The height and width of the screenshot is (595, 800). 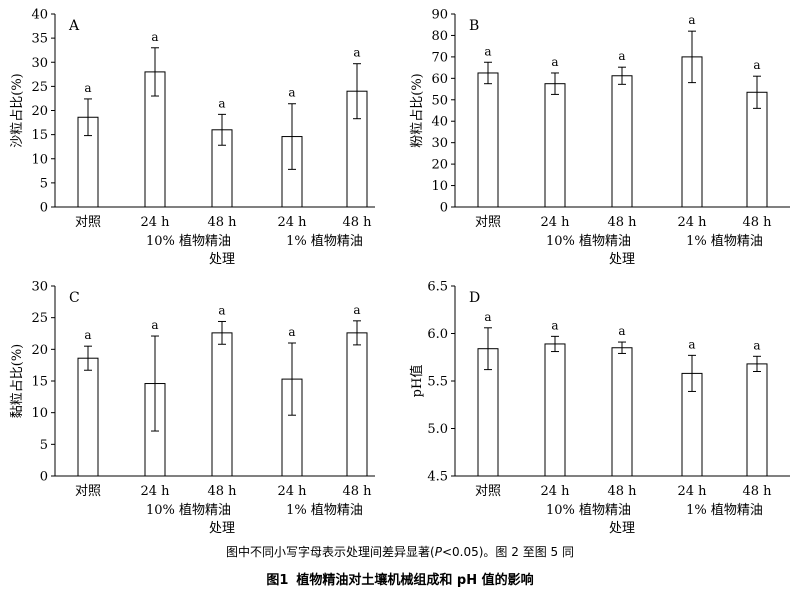 What do you see at coordinates (17, 110) in the screenshot?
I see `y-axis-title: 沙粒占比(%)` at bounding box center [17, 110].